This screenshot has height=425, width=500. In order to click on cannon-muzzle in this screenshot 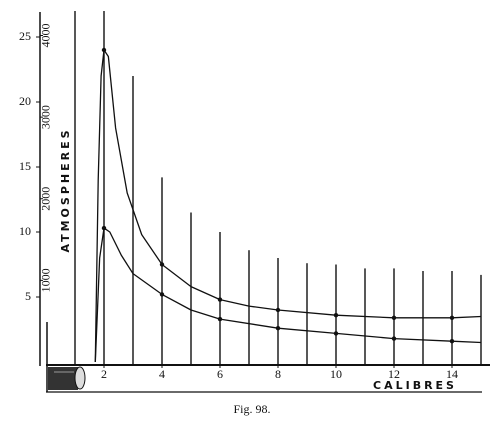, I will do `click(80, 378)`.